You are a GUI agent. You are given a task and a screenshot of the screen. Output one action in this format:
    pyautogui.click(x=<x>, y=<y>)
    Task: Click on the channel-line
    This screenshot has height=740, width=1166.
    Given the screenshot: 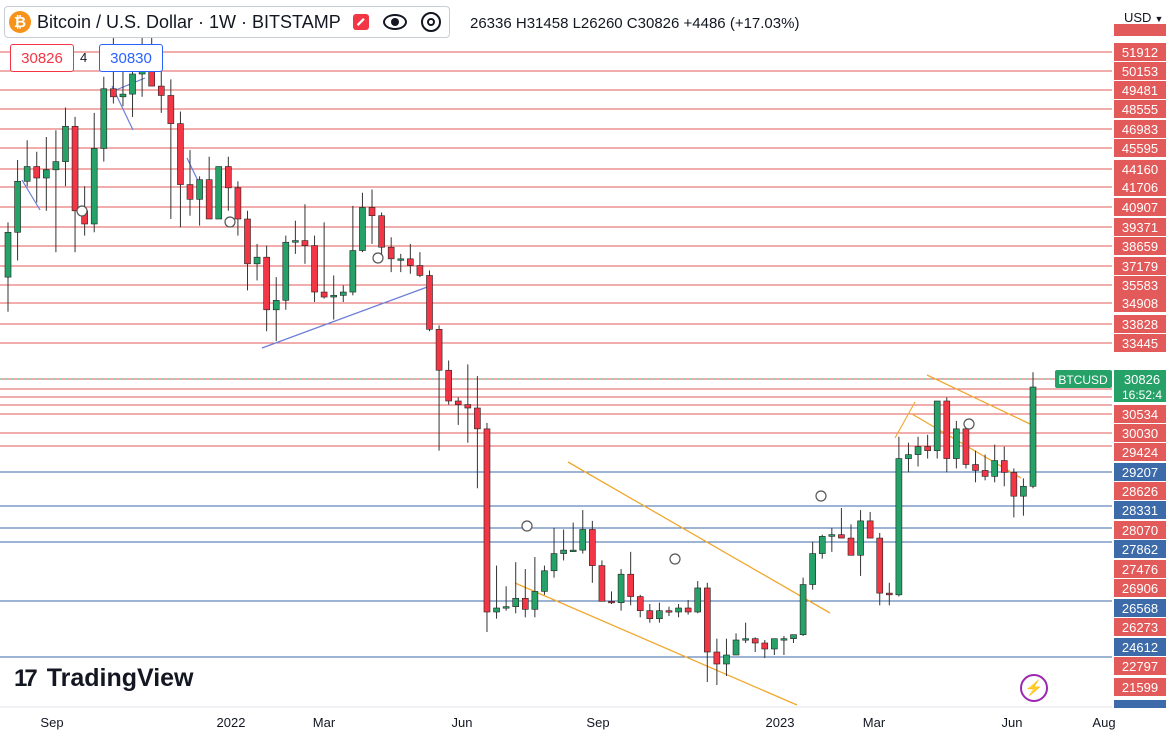 What is the action you would take?
    pyautogui.click(x=978, y=399)
    